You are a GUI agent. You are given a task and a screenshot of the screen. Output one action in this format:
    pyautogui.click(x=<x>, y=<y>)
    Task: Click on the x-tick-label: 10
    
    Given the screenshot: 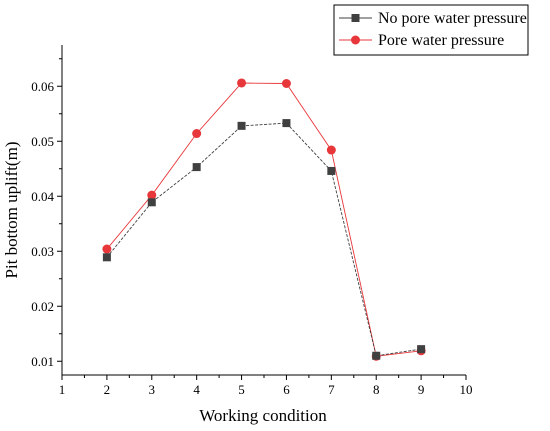 What is the action you would take?
    pyautogui.click(x=466, y=389)
    